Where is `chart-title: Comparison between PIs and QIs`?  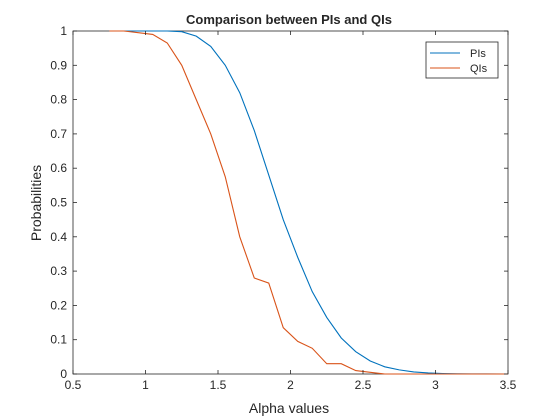
chart-title: Comparison between PIs and QIs is located at coordinates (289, 19).